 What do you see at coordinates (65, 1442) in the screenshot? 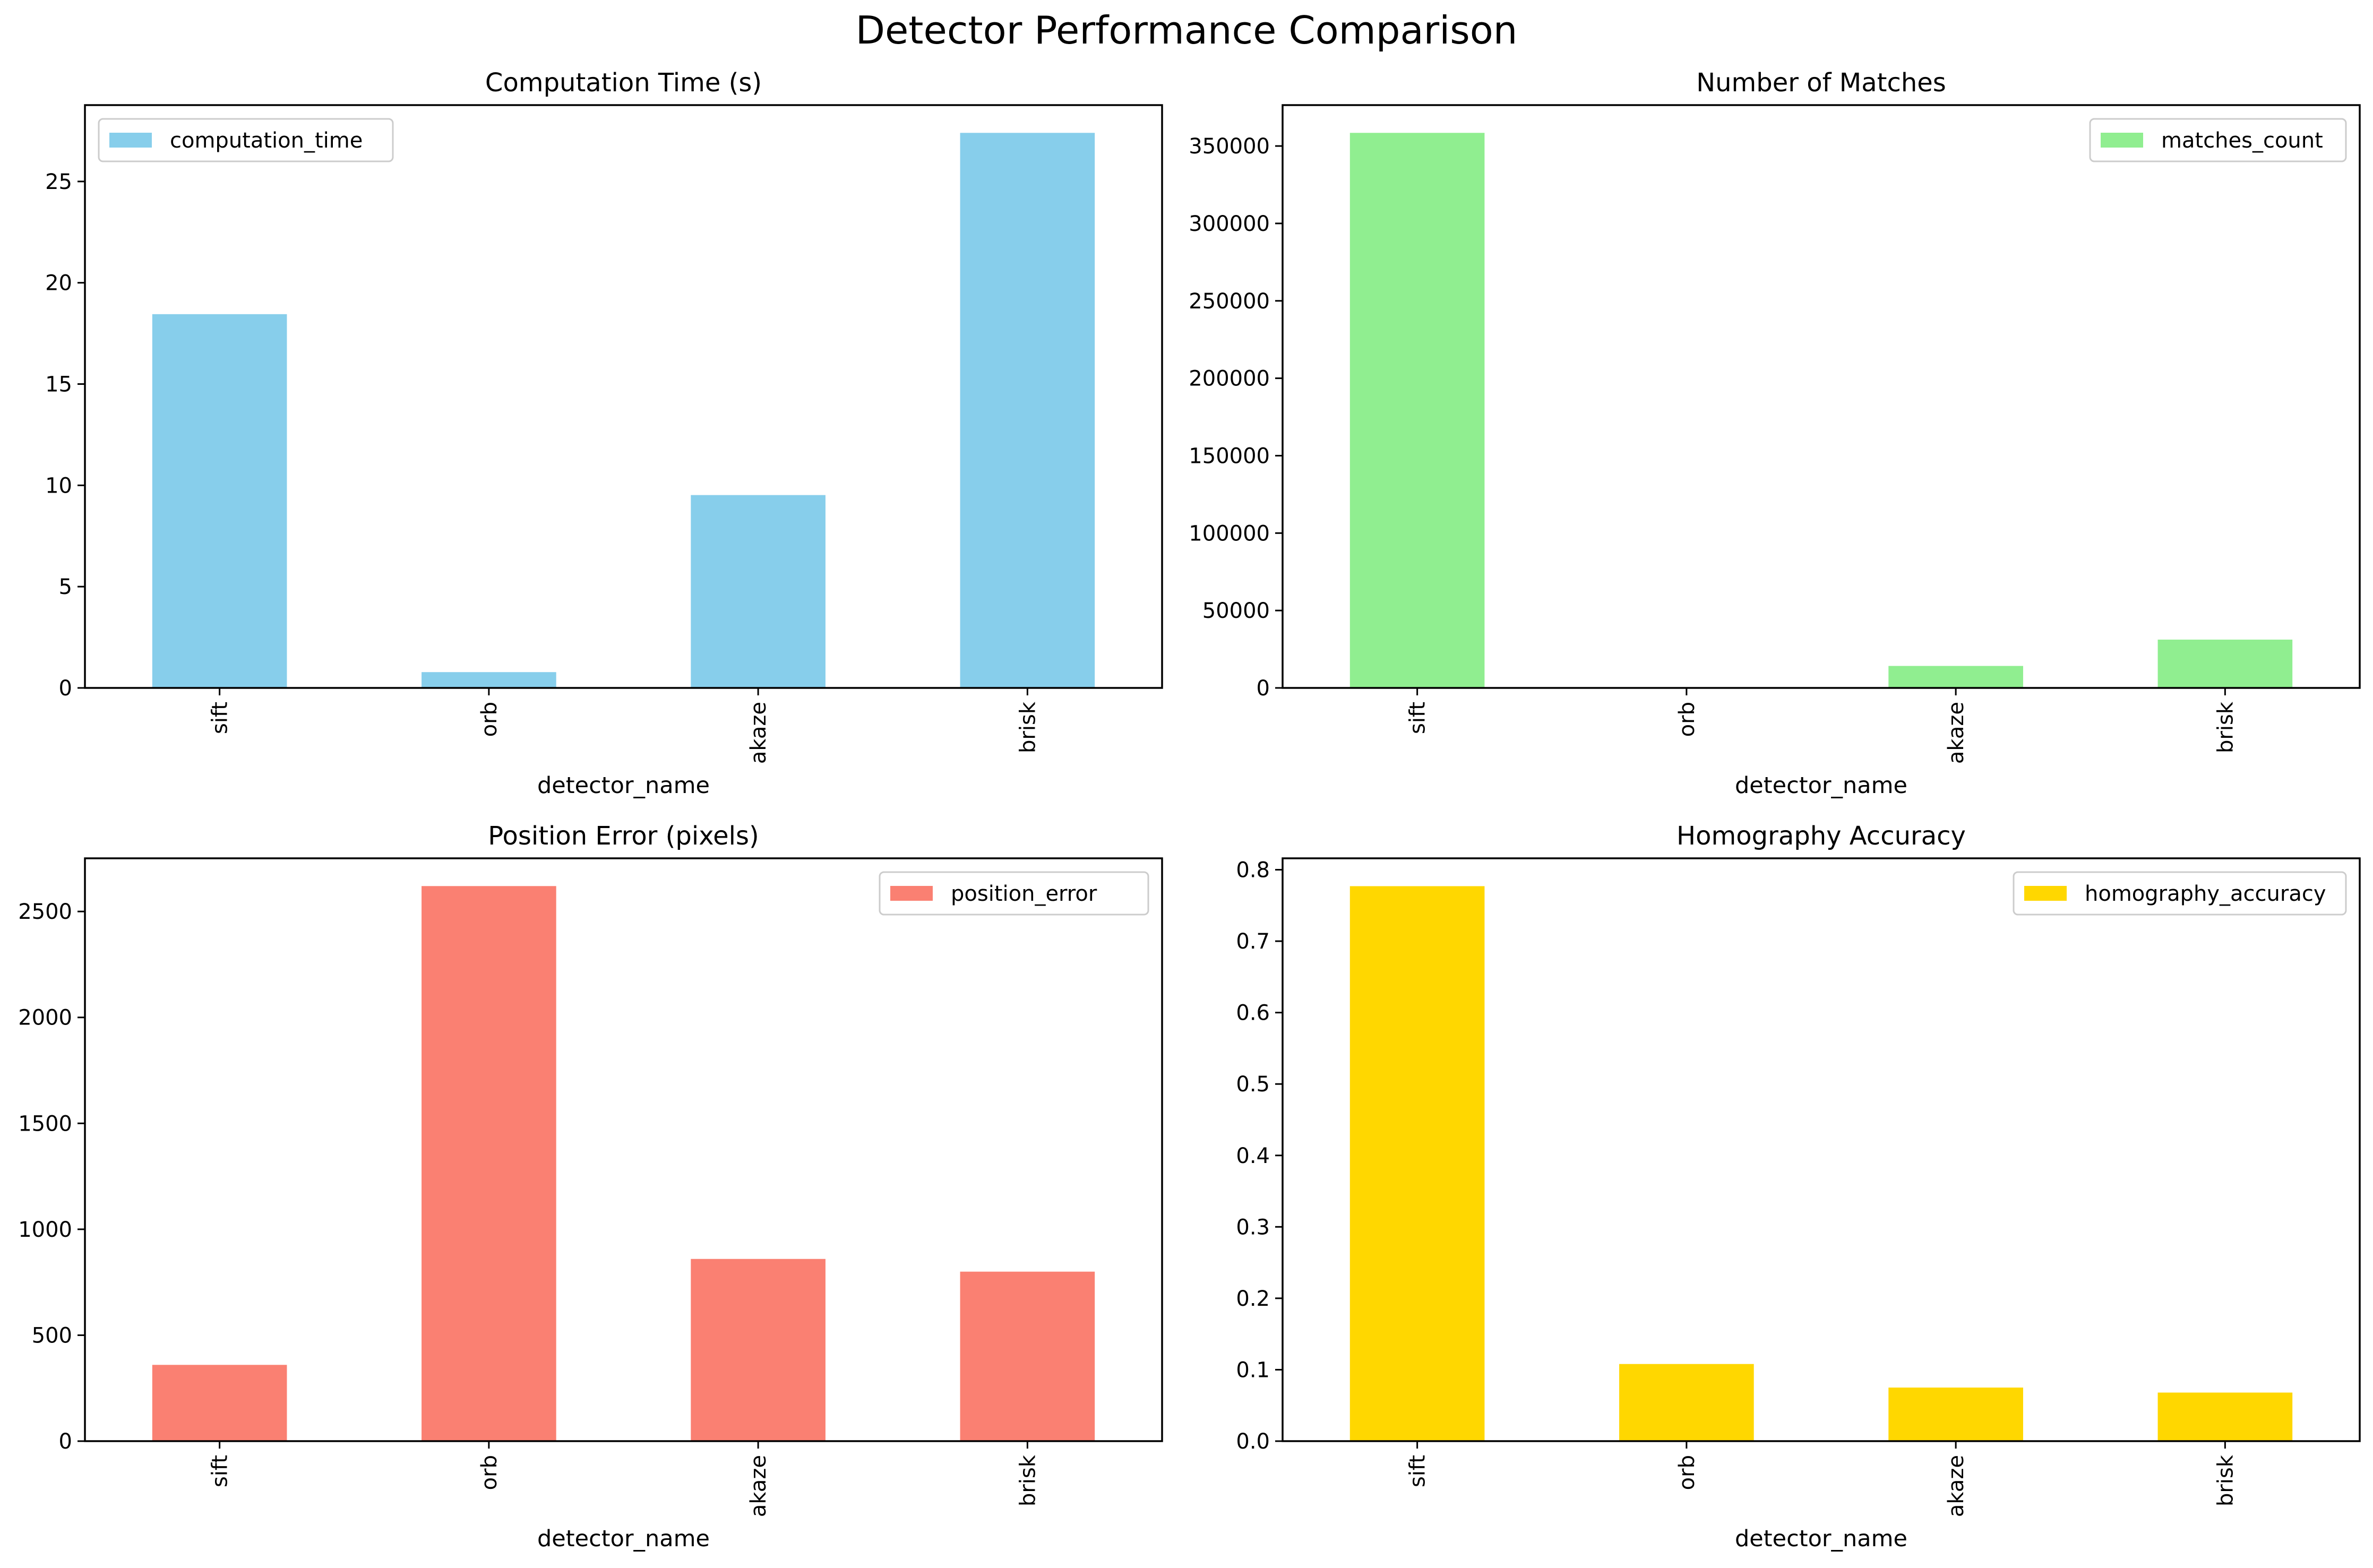
I see `chart-3-ytick-label: 0` at bounding box center [65, 1442].